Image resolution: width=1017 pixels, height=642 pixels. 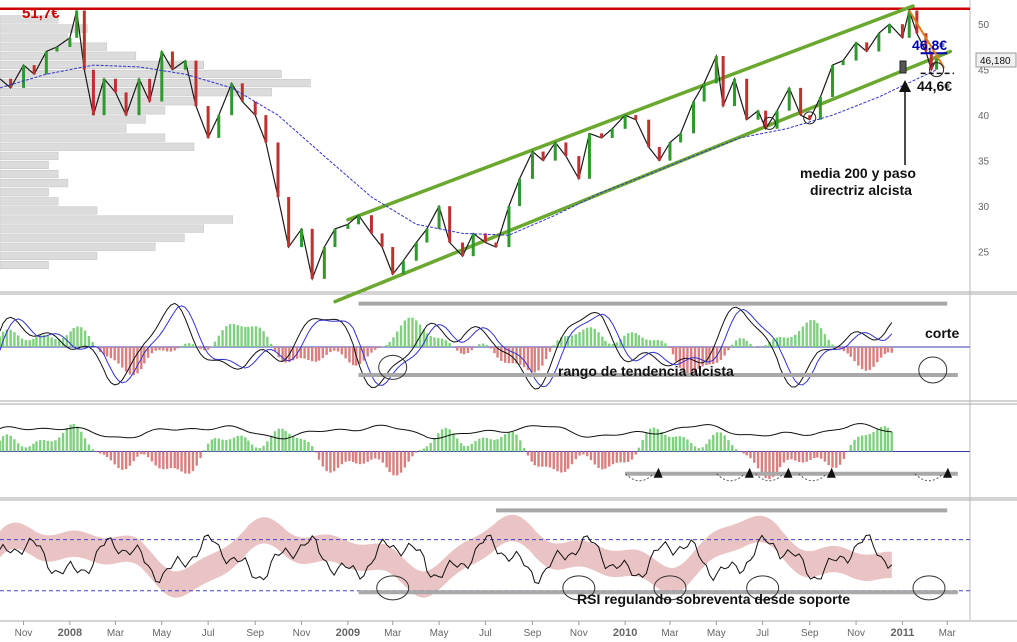 I want to click on x-tick-label: 2008, so click(x=70, y=633).